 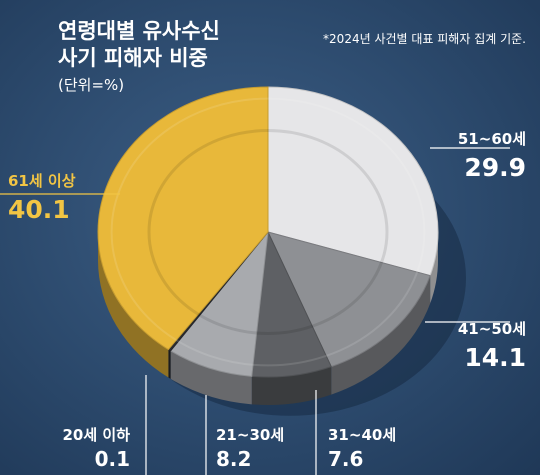 What do you see at coordinates (495, 357) in the screenshot?
I see `label-value: 14.1` at bounding box center [495, 357].